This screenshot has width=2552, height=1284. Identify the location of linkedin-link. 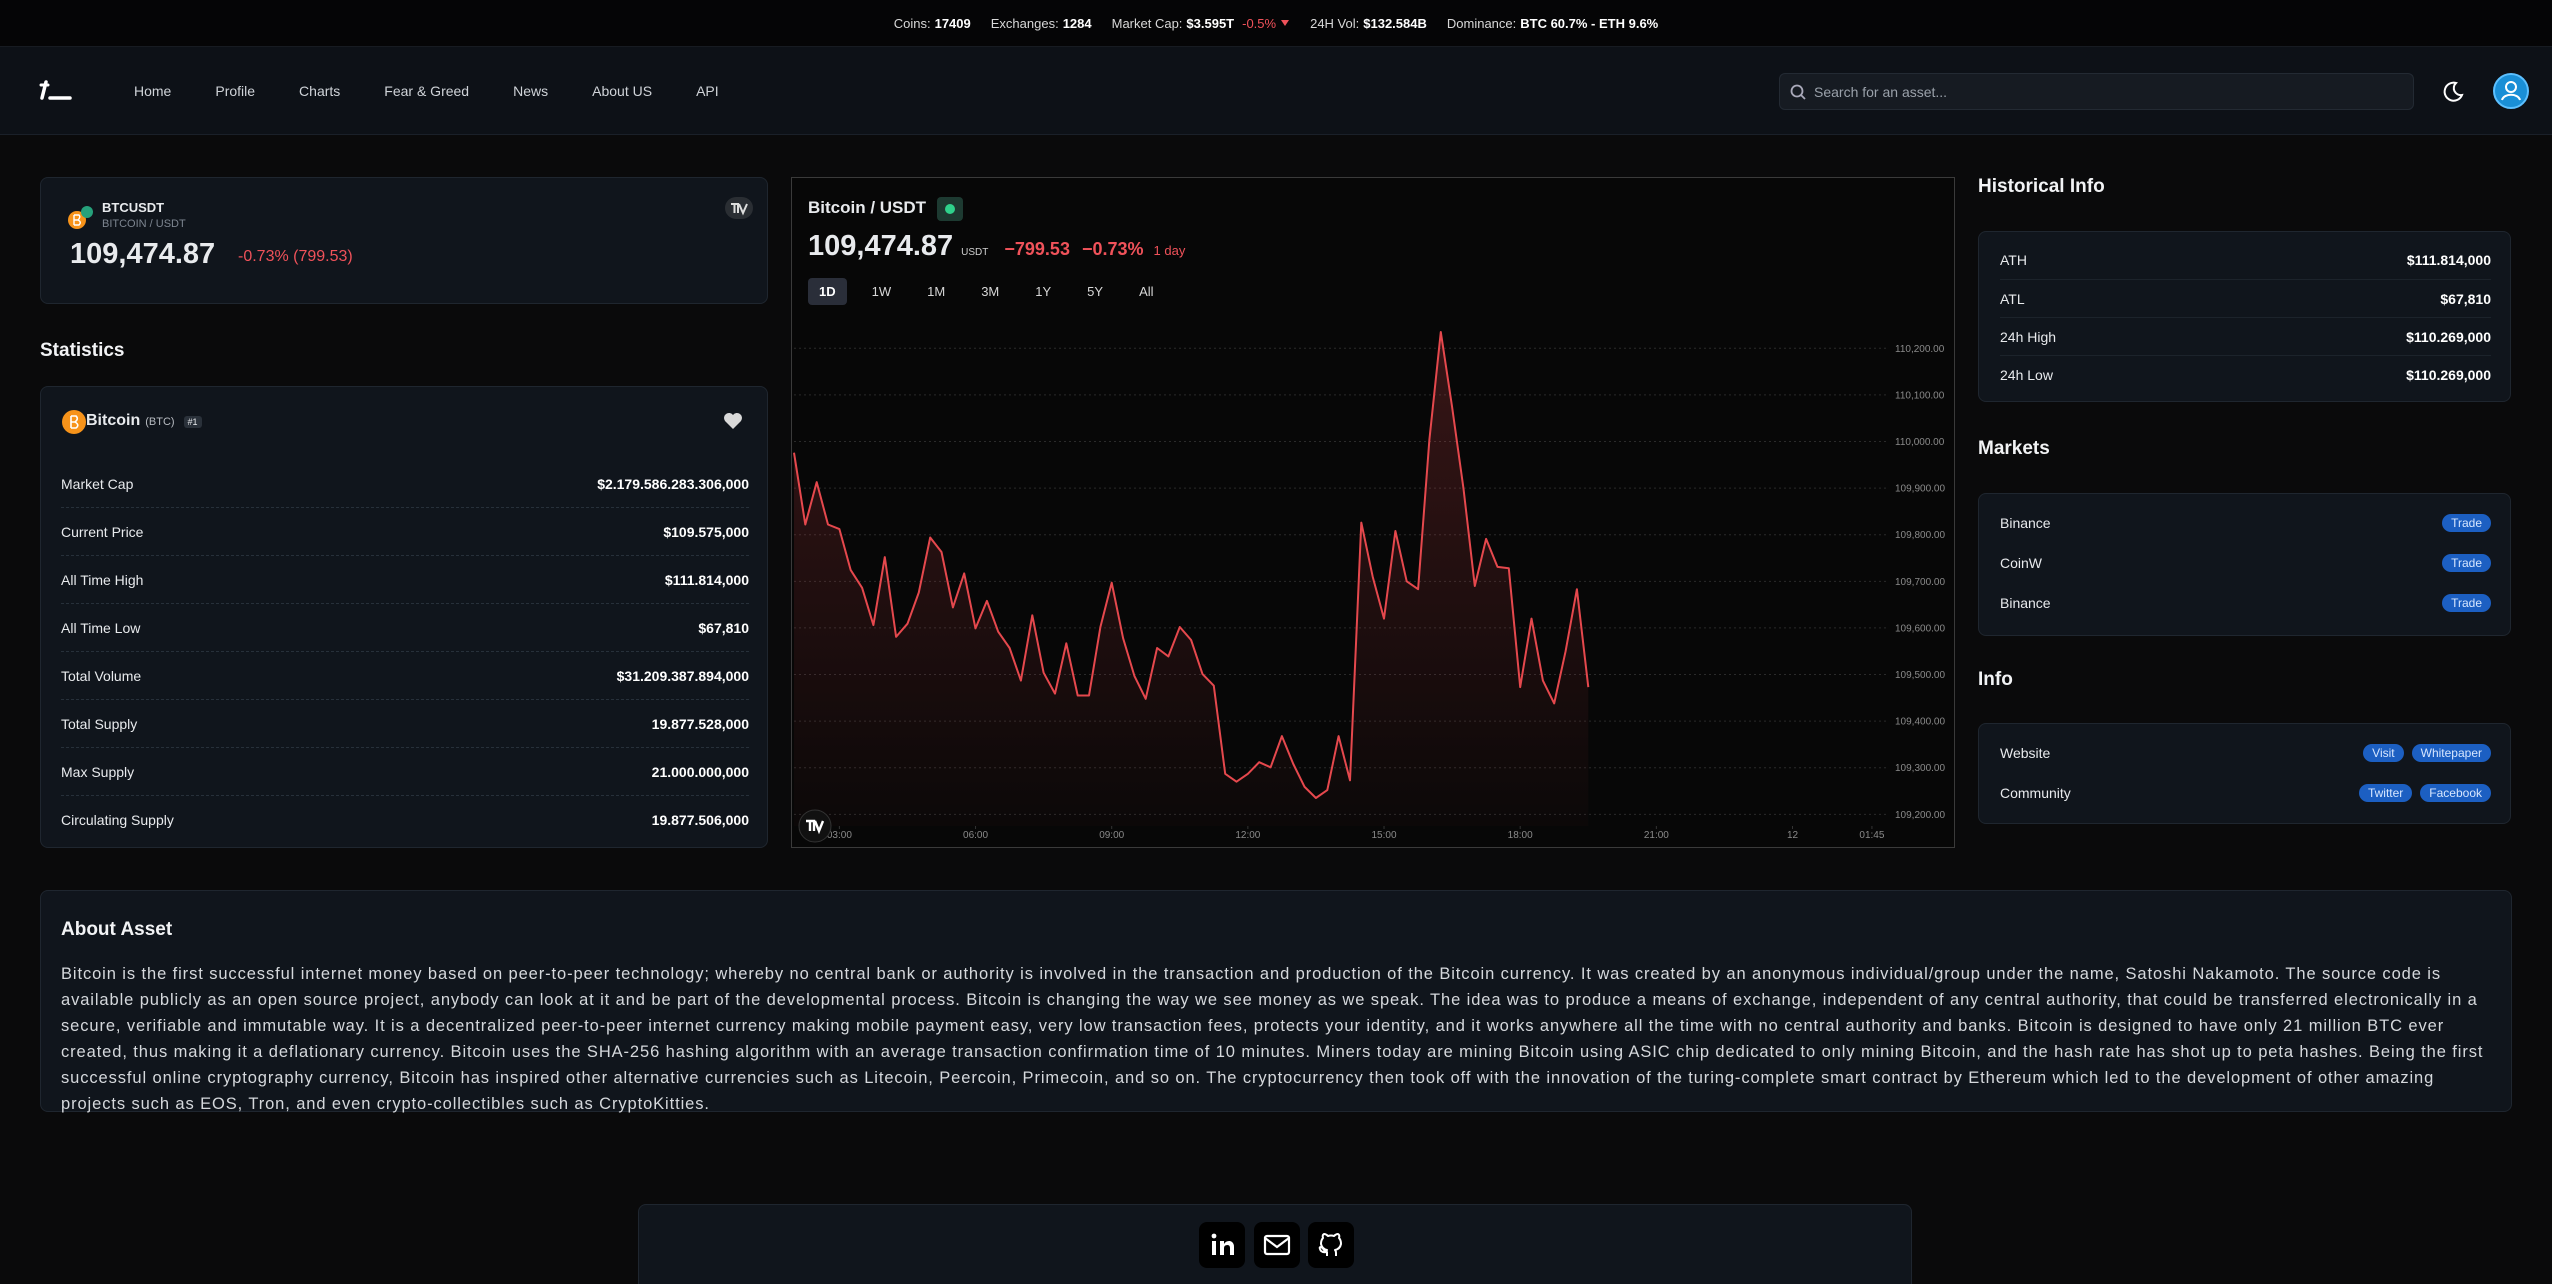
(1222, 1245).